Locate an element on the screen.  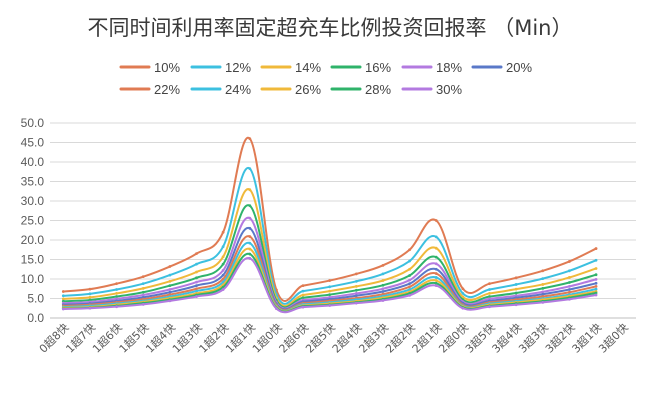
legend-entry: 18% is located at coordinates (449, 67).